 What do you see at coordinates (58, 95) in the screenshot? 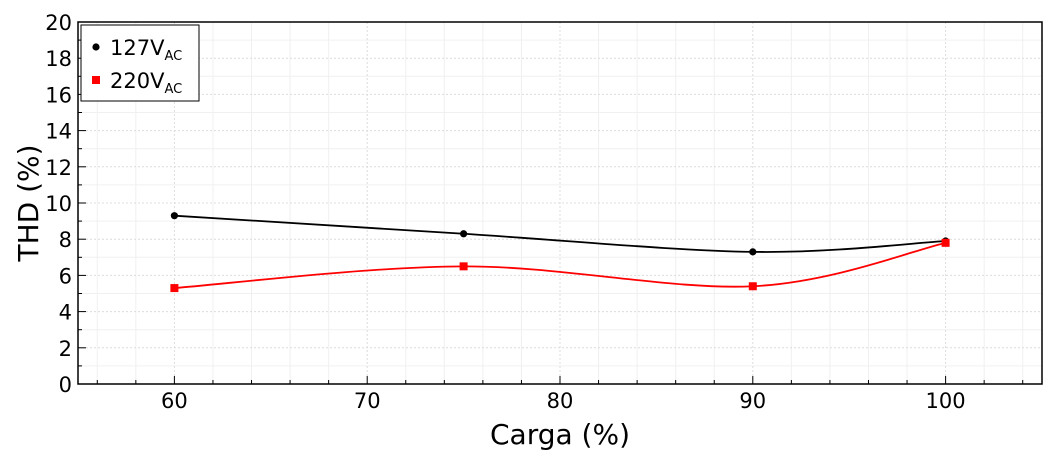
I see `y-tick-label: 16` at bounding box center [58, 95].